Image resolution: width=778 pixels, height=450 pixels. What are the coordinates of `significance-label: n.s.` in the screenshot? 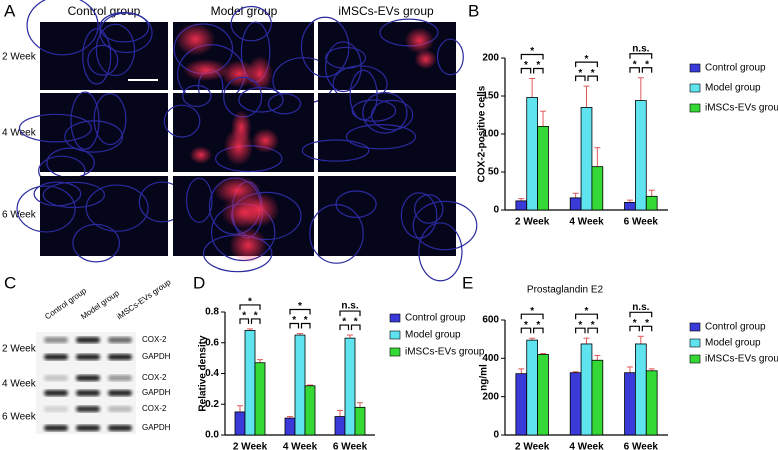 It's located at (640, 307).